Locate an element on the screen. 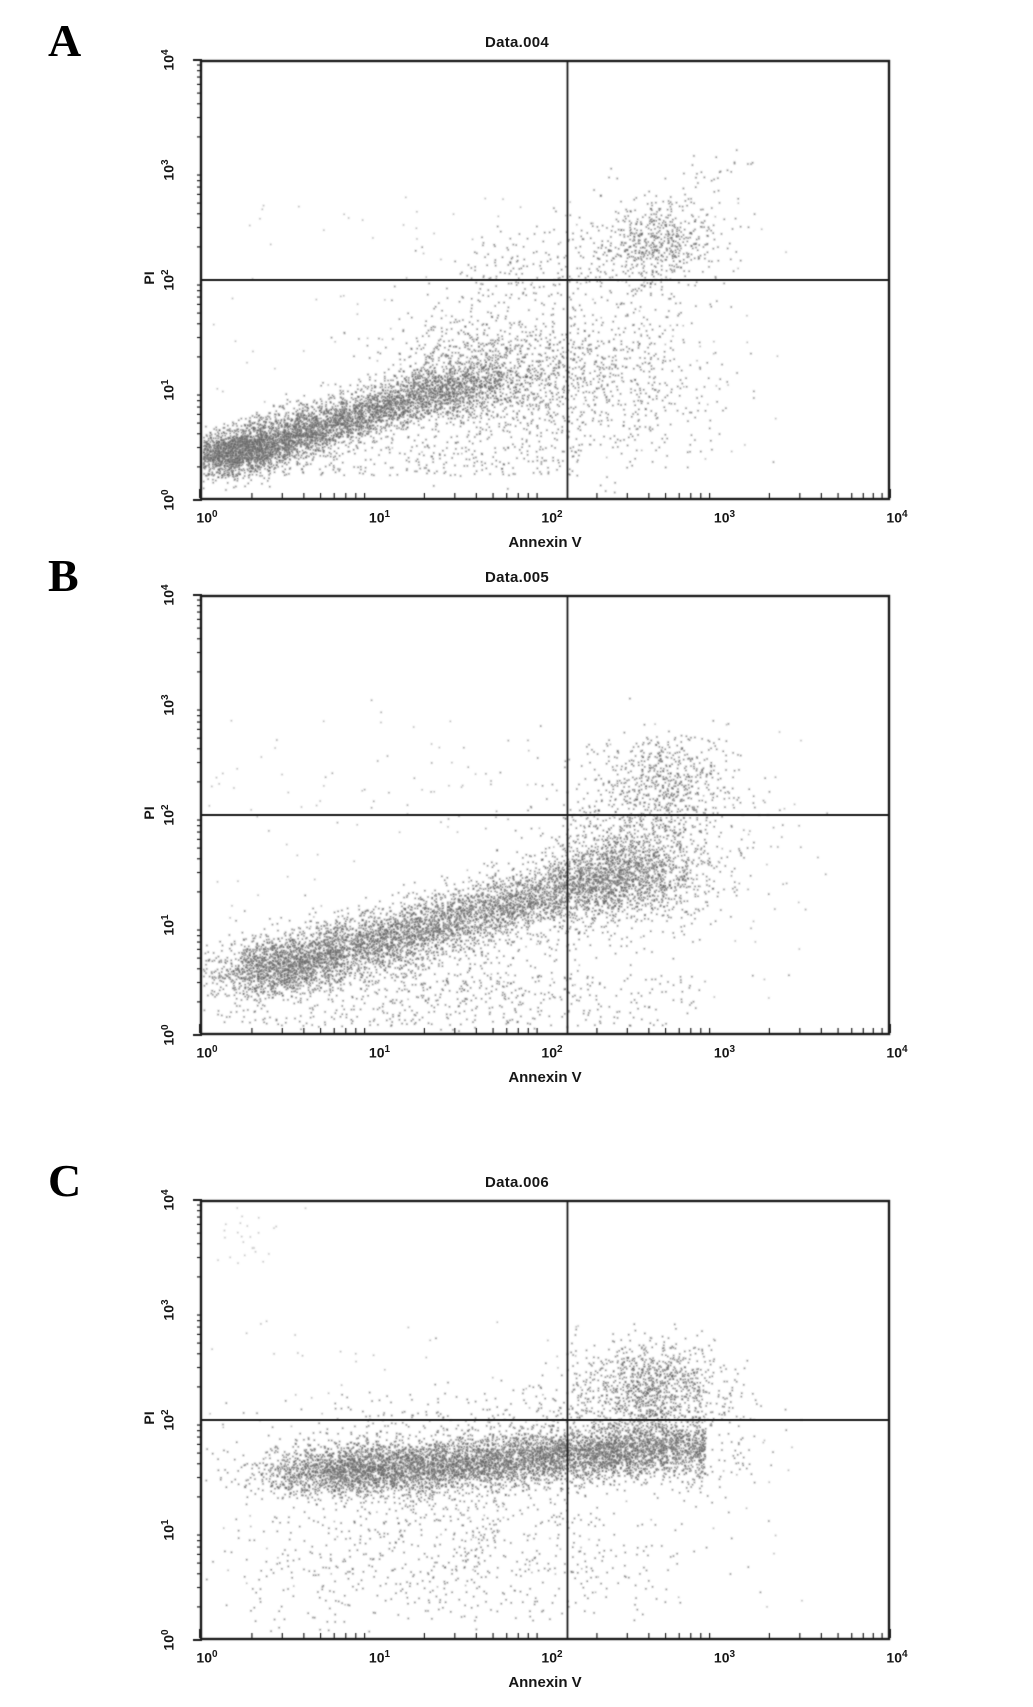  panel-letter: C is located at coordinates (65, 1180).